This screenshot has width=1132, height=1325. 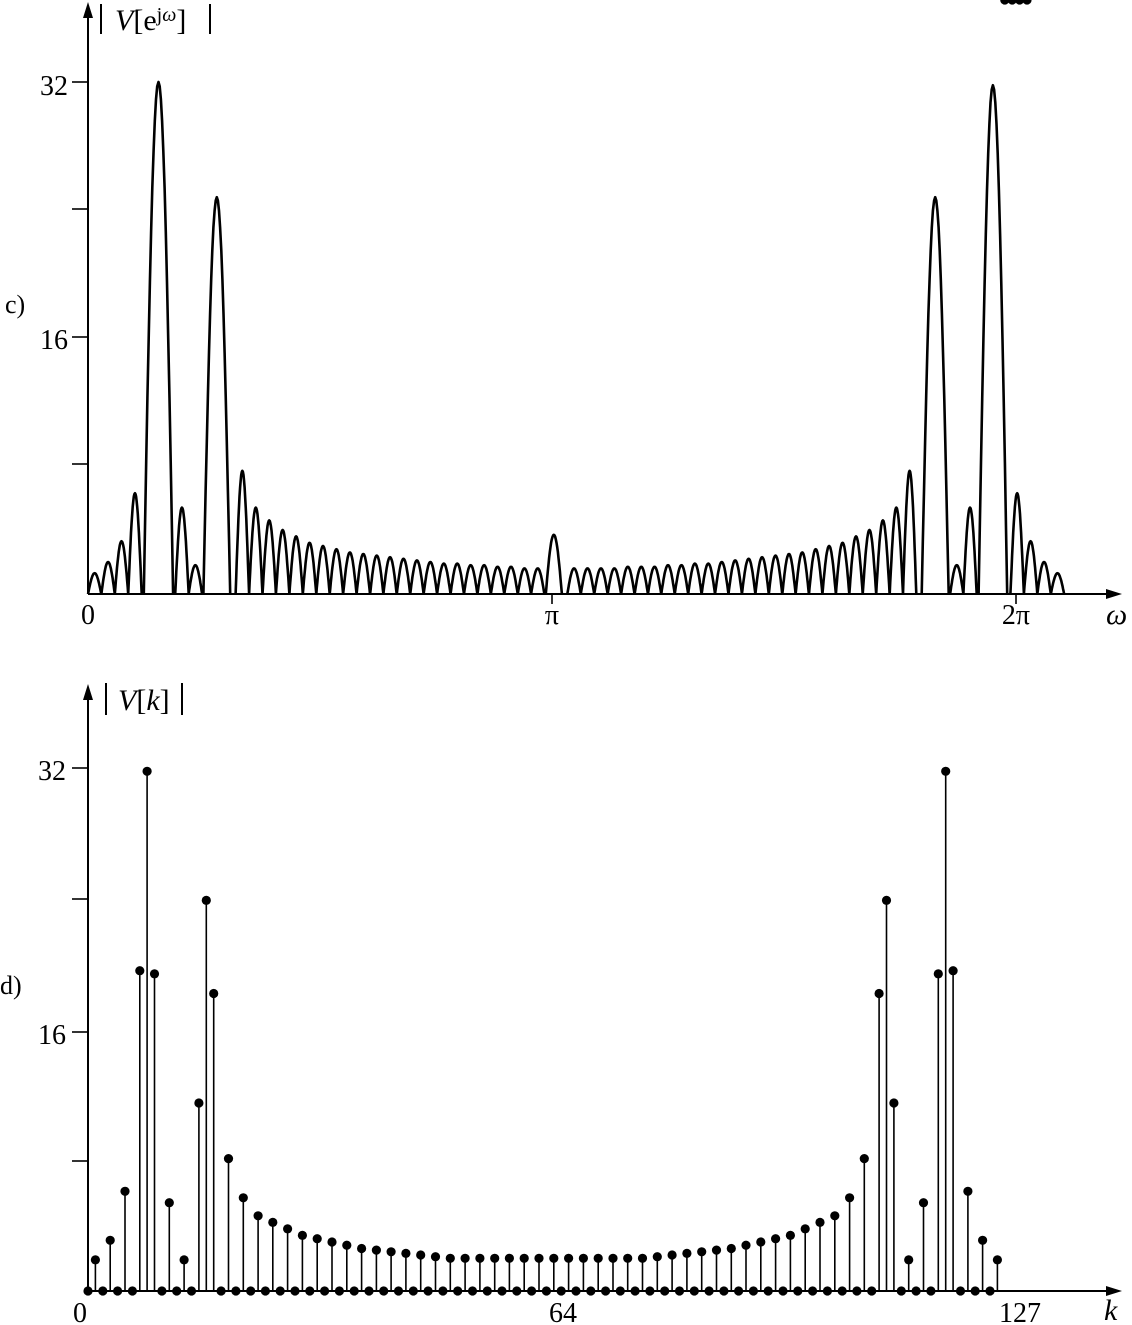 What do you see at coordinates (465, 1258) in the screenshot?
I see `stem-marker-k51` at bounding box center [465, 1258].